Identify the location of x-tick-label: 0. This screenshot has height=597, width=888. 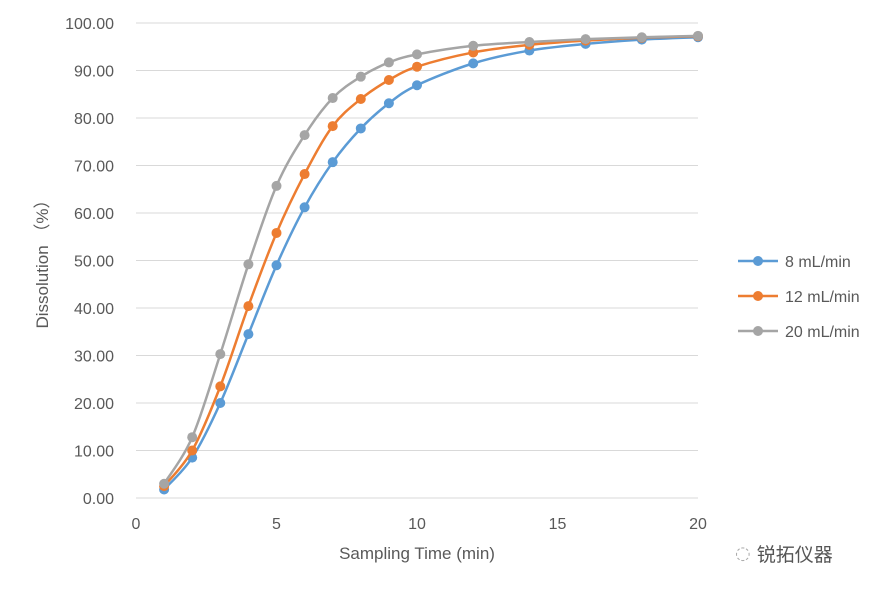
(136, 524).